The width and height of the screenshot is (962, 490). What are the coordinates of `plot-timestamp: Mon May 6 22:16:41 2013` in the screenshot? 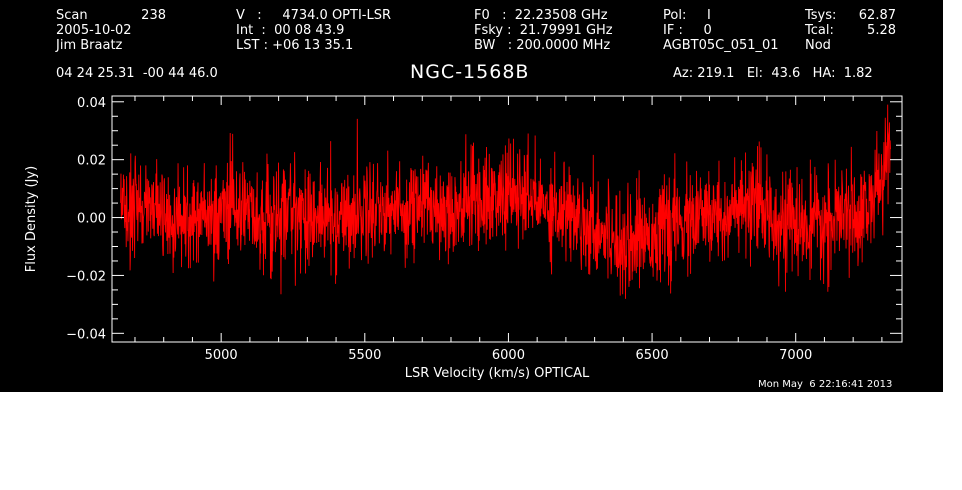 It's located at (825, 384).